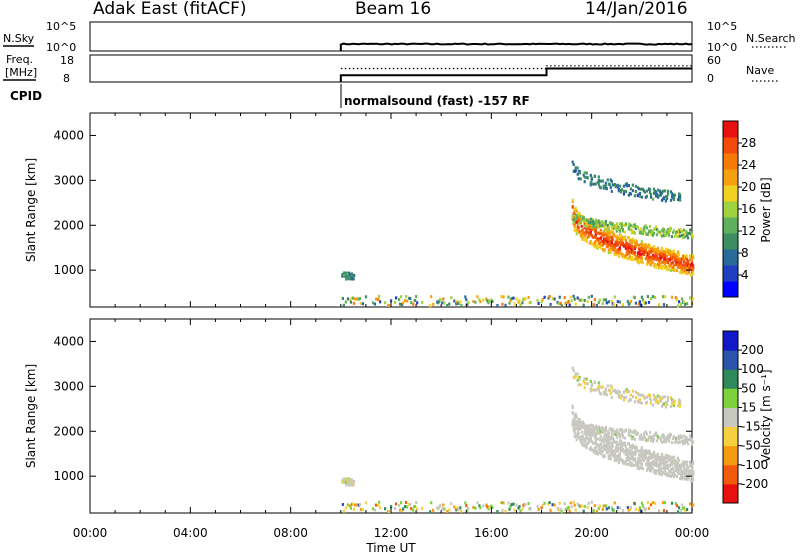  I want to click on cpid-value: normalsound (fast) -157 RF, so click(437, 101).